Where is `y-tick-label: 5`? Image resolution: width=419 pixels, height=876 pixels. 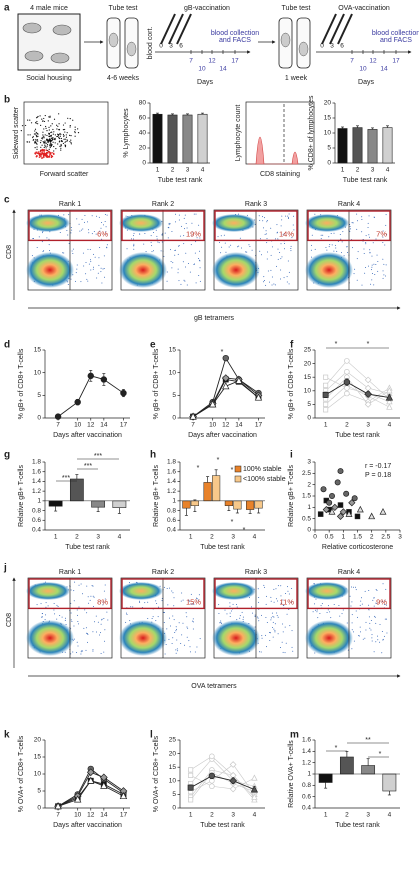 y-tick-label: 5 is located at coordinates (174, 794).